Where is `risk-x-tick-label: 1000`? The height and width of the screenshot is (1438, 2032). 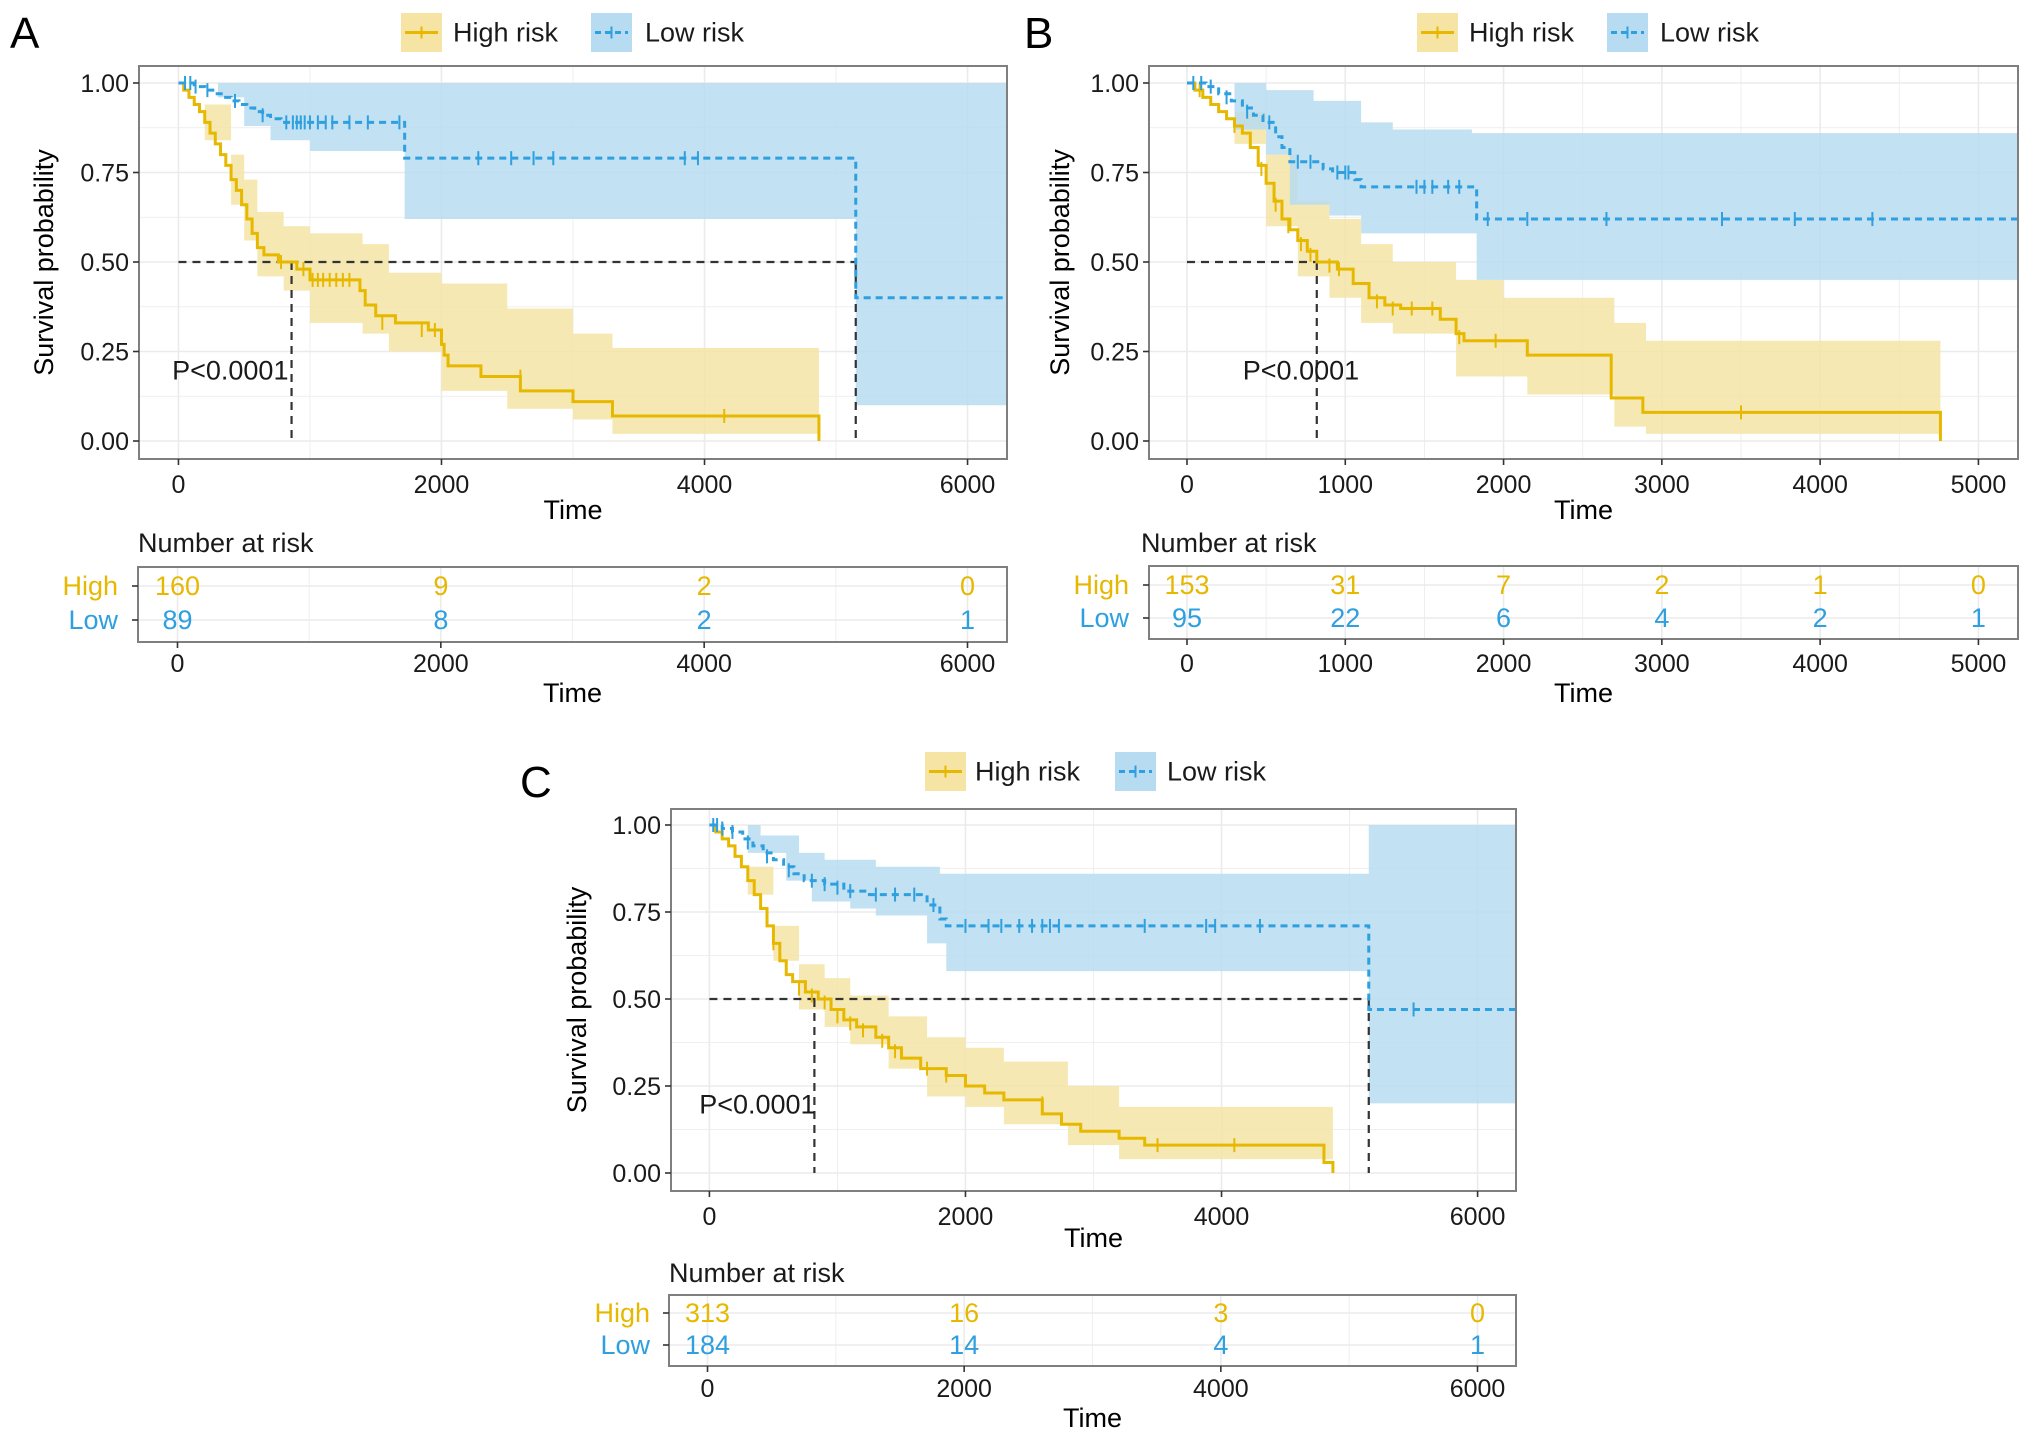
risk-x-tick-label: 1000 is located at coordinates (1345, 664).